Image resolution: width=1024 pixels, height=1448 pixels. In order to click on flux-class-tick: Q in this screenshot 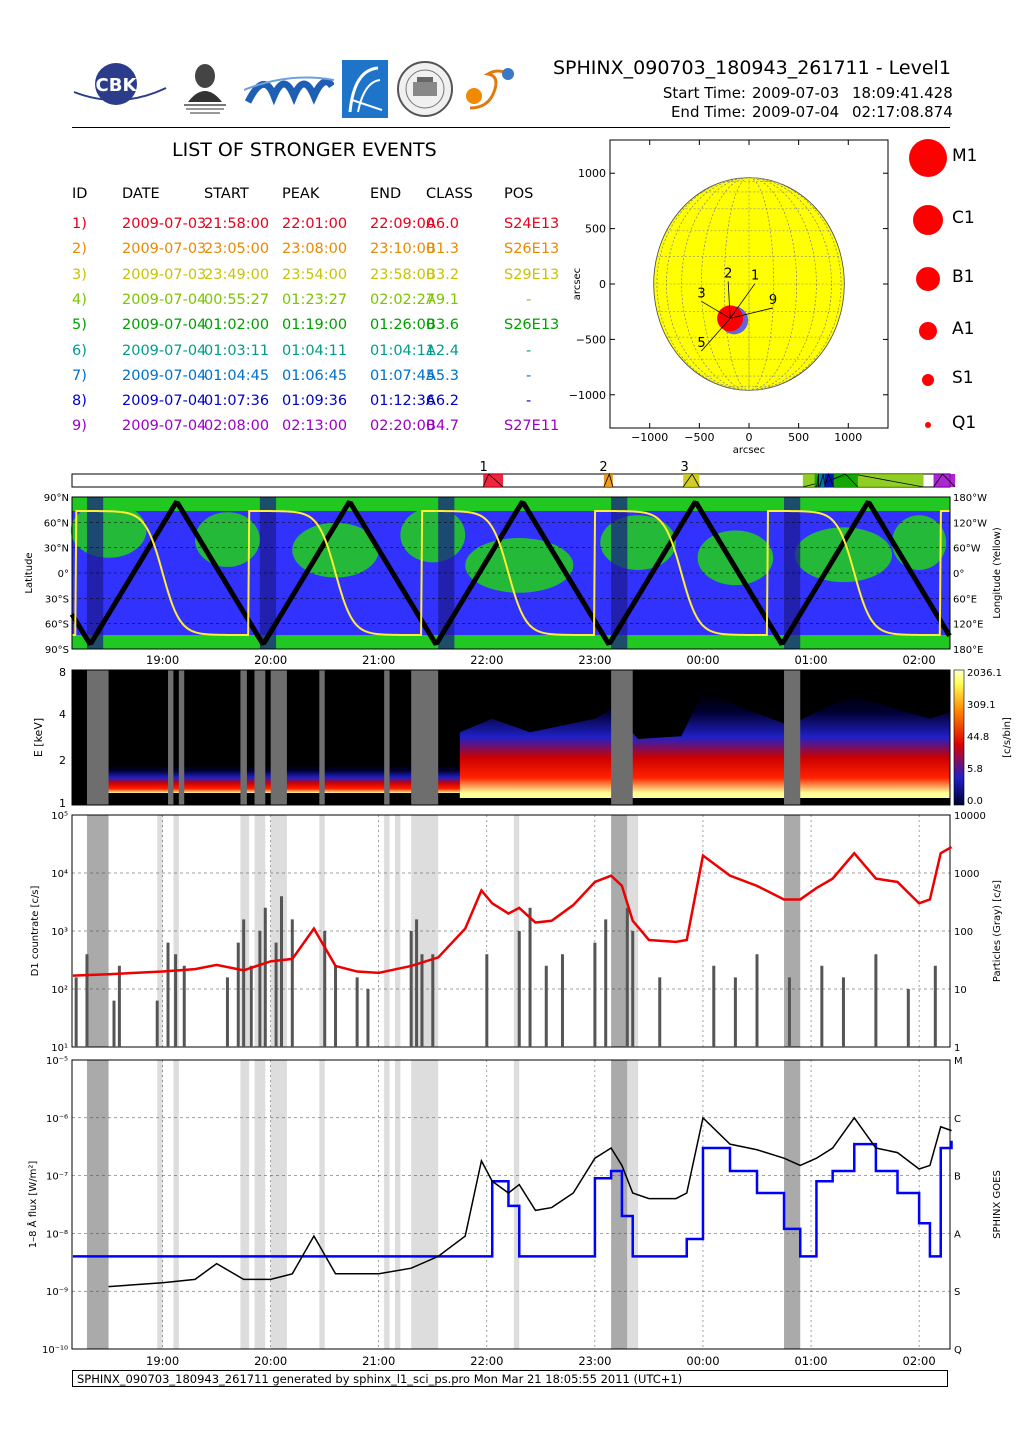, I will do `click(958, 1350)`.